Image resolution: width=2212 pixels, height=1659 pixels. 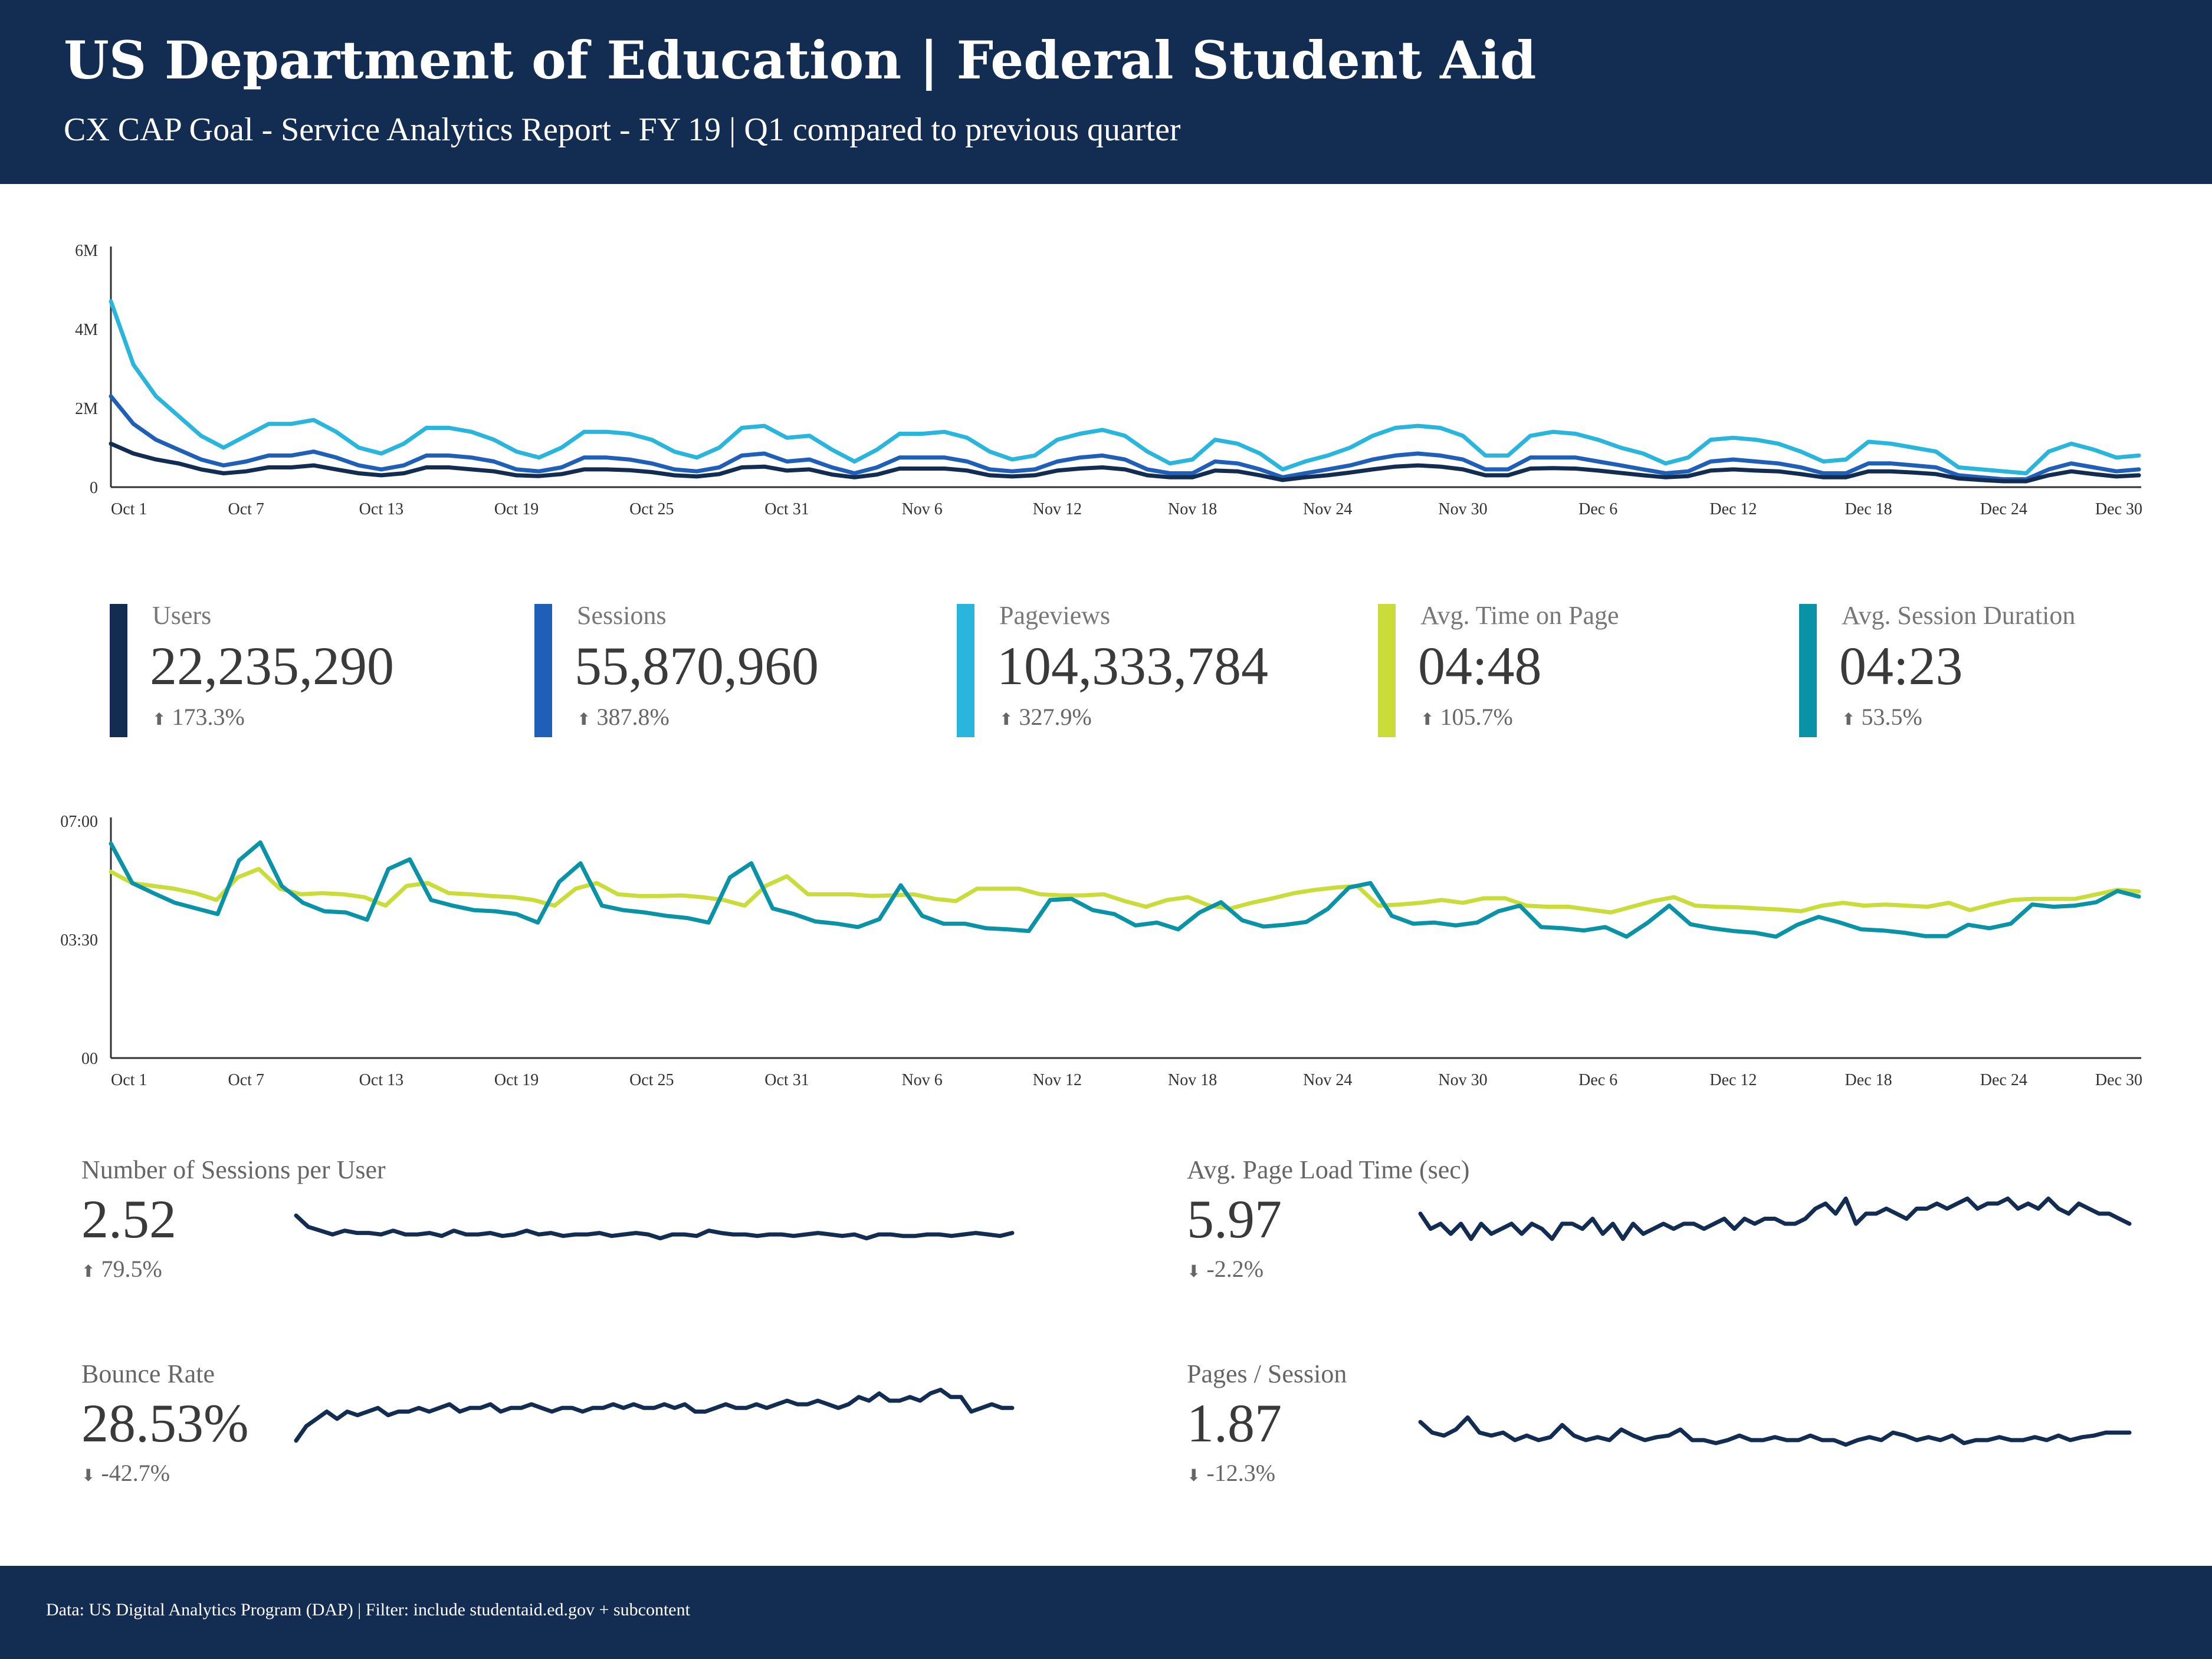 I want to click on series-line-users, so click(x=1125, y=463).